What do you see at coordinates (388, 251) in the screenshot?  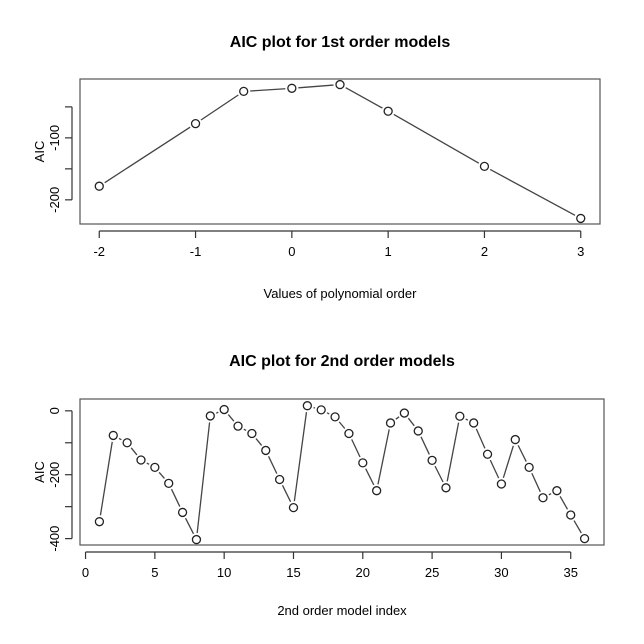 I see `panel-1-x-tick-label: 1` at bounding box center [388, 251].